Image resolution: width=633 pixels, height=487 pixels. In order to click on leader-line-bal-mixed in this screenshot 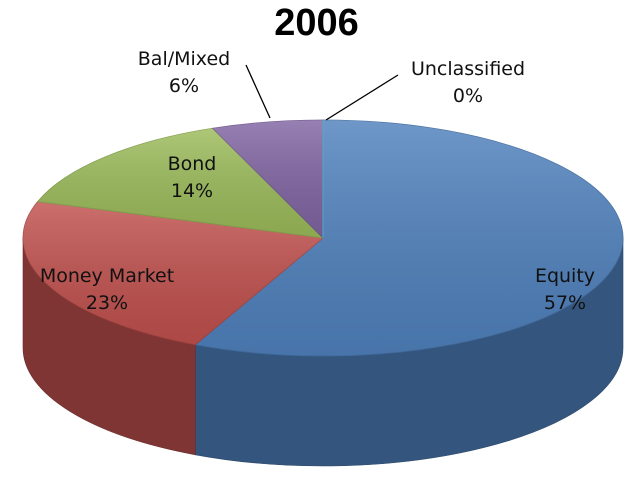, I will do `click(258, 91)`.